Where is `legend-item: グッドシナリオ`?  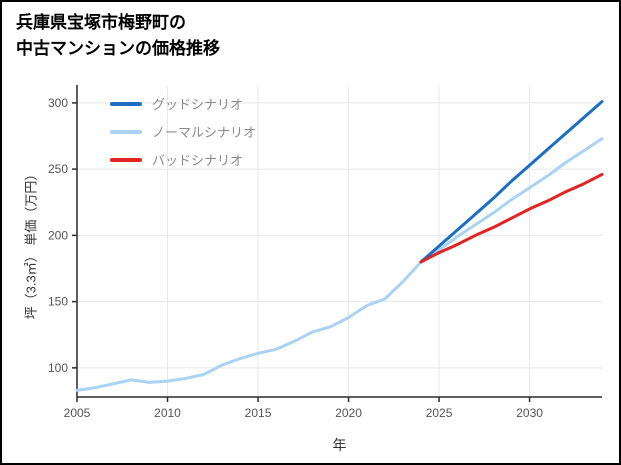
legend-item: グッドシナリオ is located at coordinates (183, 103).